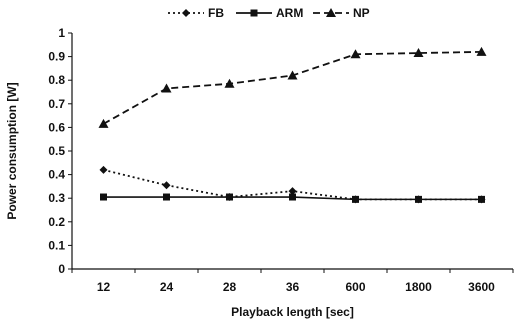 The width and height of the screenshot is (526, 320). Describe the element at coordinates (254, 13) in the screenshot. I see `legend-marker-arm` at that location.